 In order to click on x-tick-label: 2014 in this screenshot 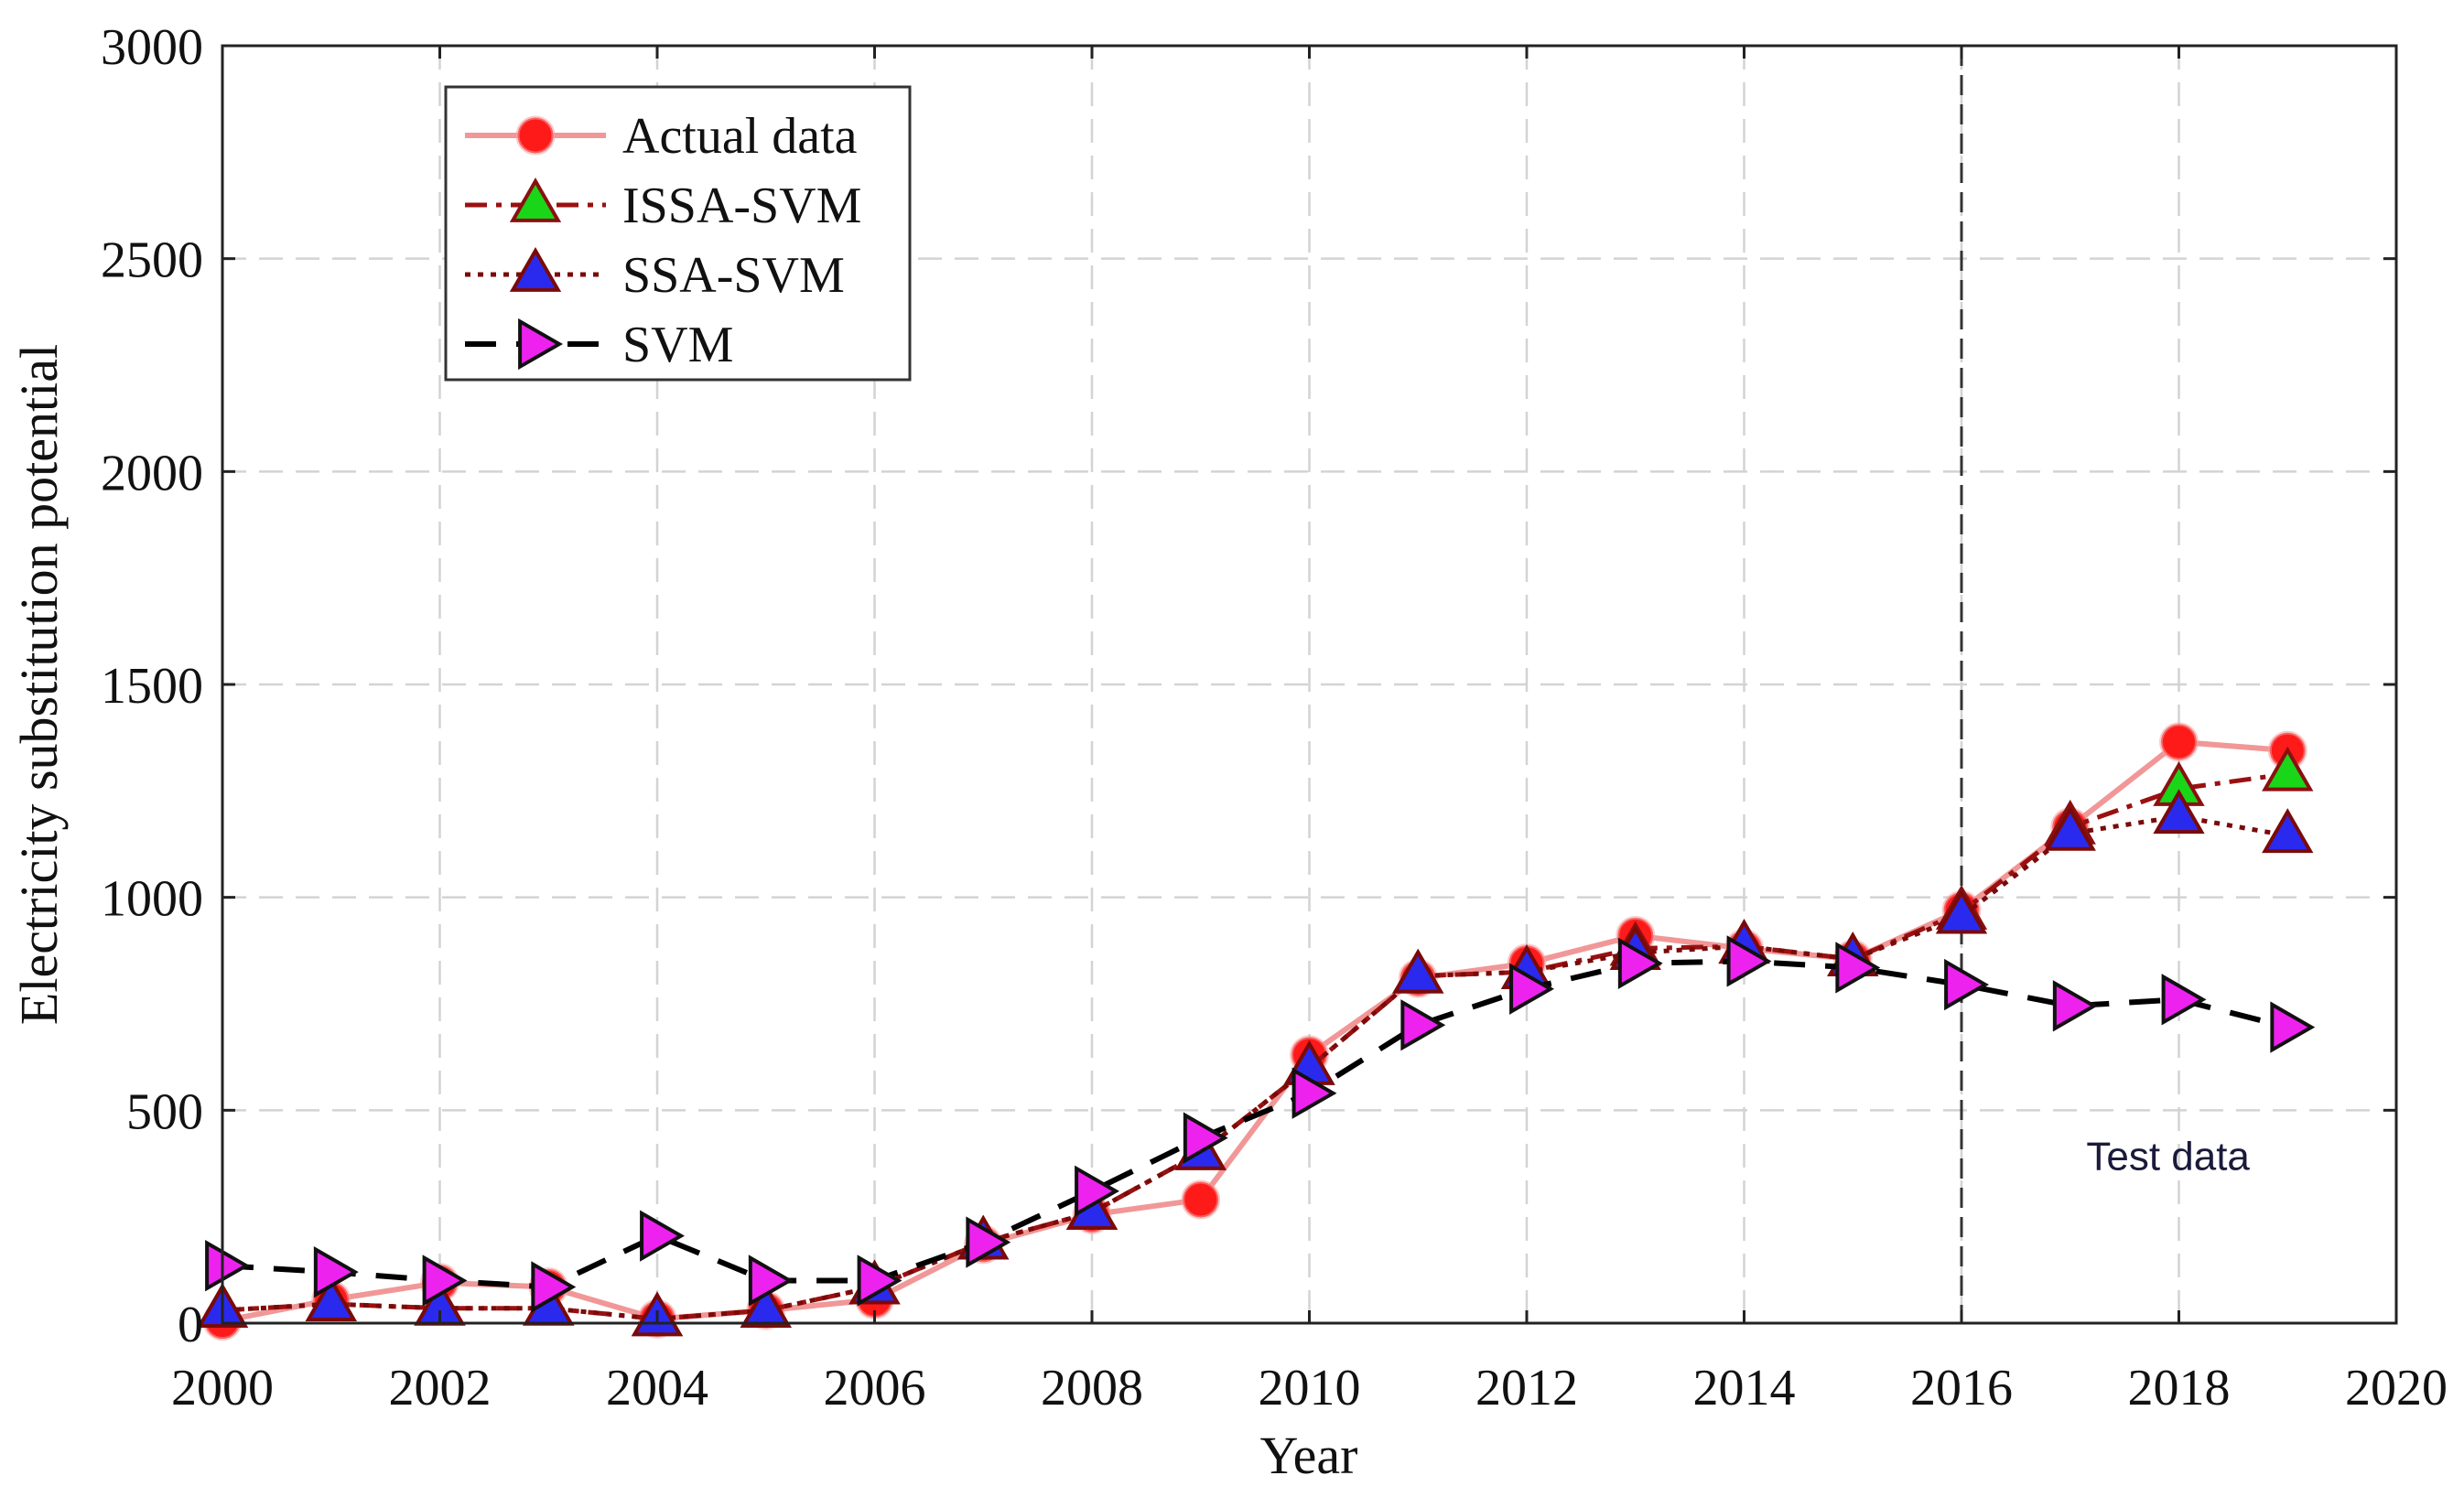, I will do `click(1744, 1388)`.